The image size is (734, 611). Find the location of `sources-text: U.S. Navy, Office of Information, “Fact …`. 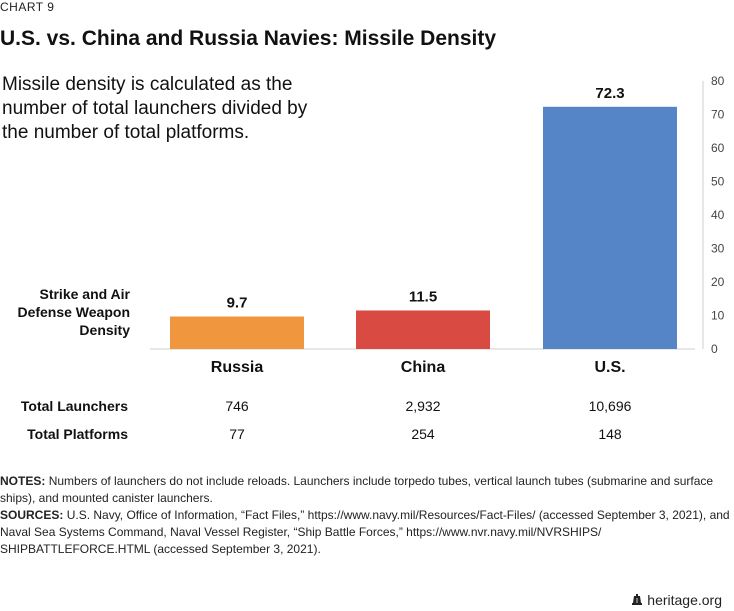

sources-text: U.S. Navy, Office of Information, “Fact … is located at coordinates (365, 532).